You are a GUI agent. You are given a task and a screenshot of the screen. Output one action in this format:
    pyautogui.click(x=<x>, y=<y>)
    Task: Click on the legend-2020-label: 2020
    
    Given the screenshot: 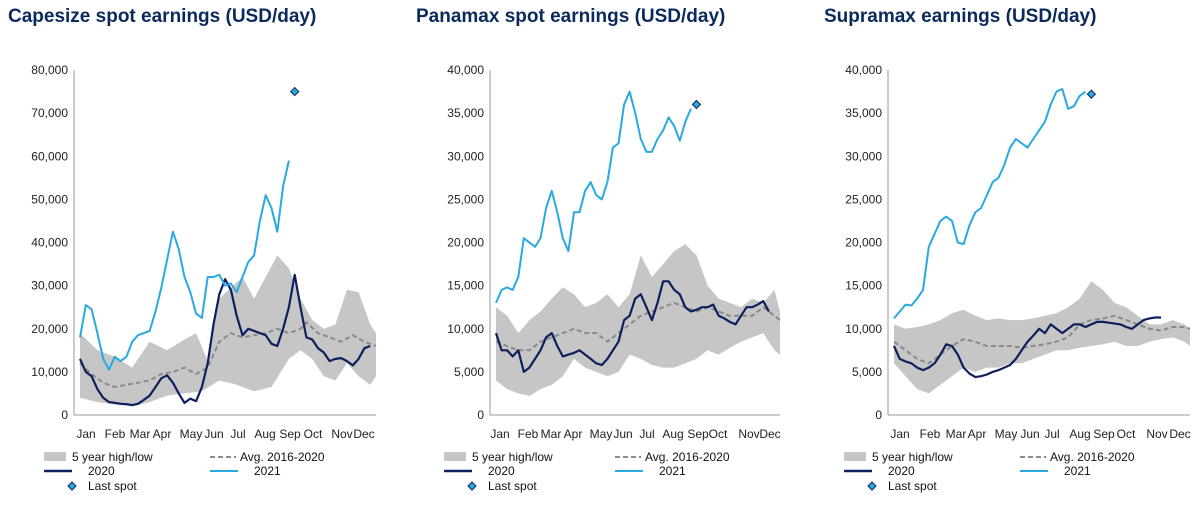 What is the action you would take?
    pyautogui.click(x=901, y=471)
    